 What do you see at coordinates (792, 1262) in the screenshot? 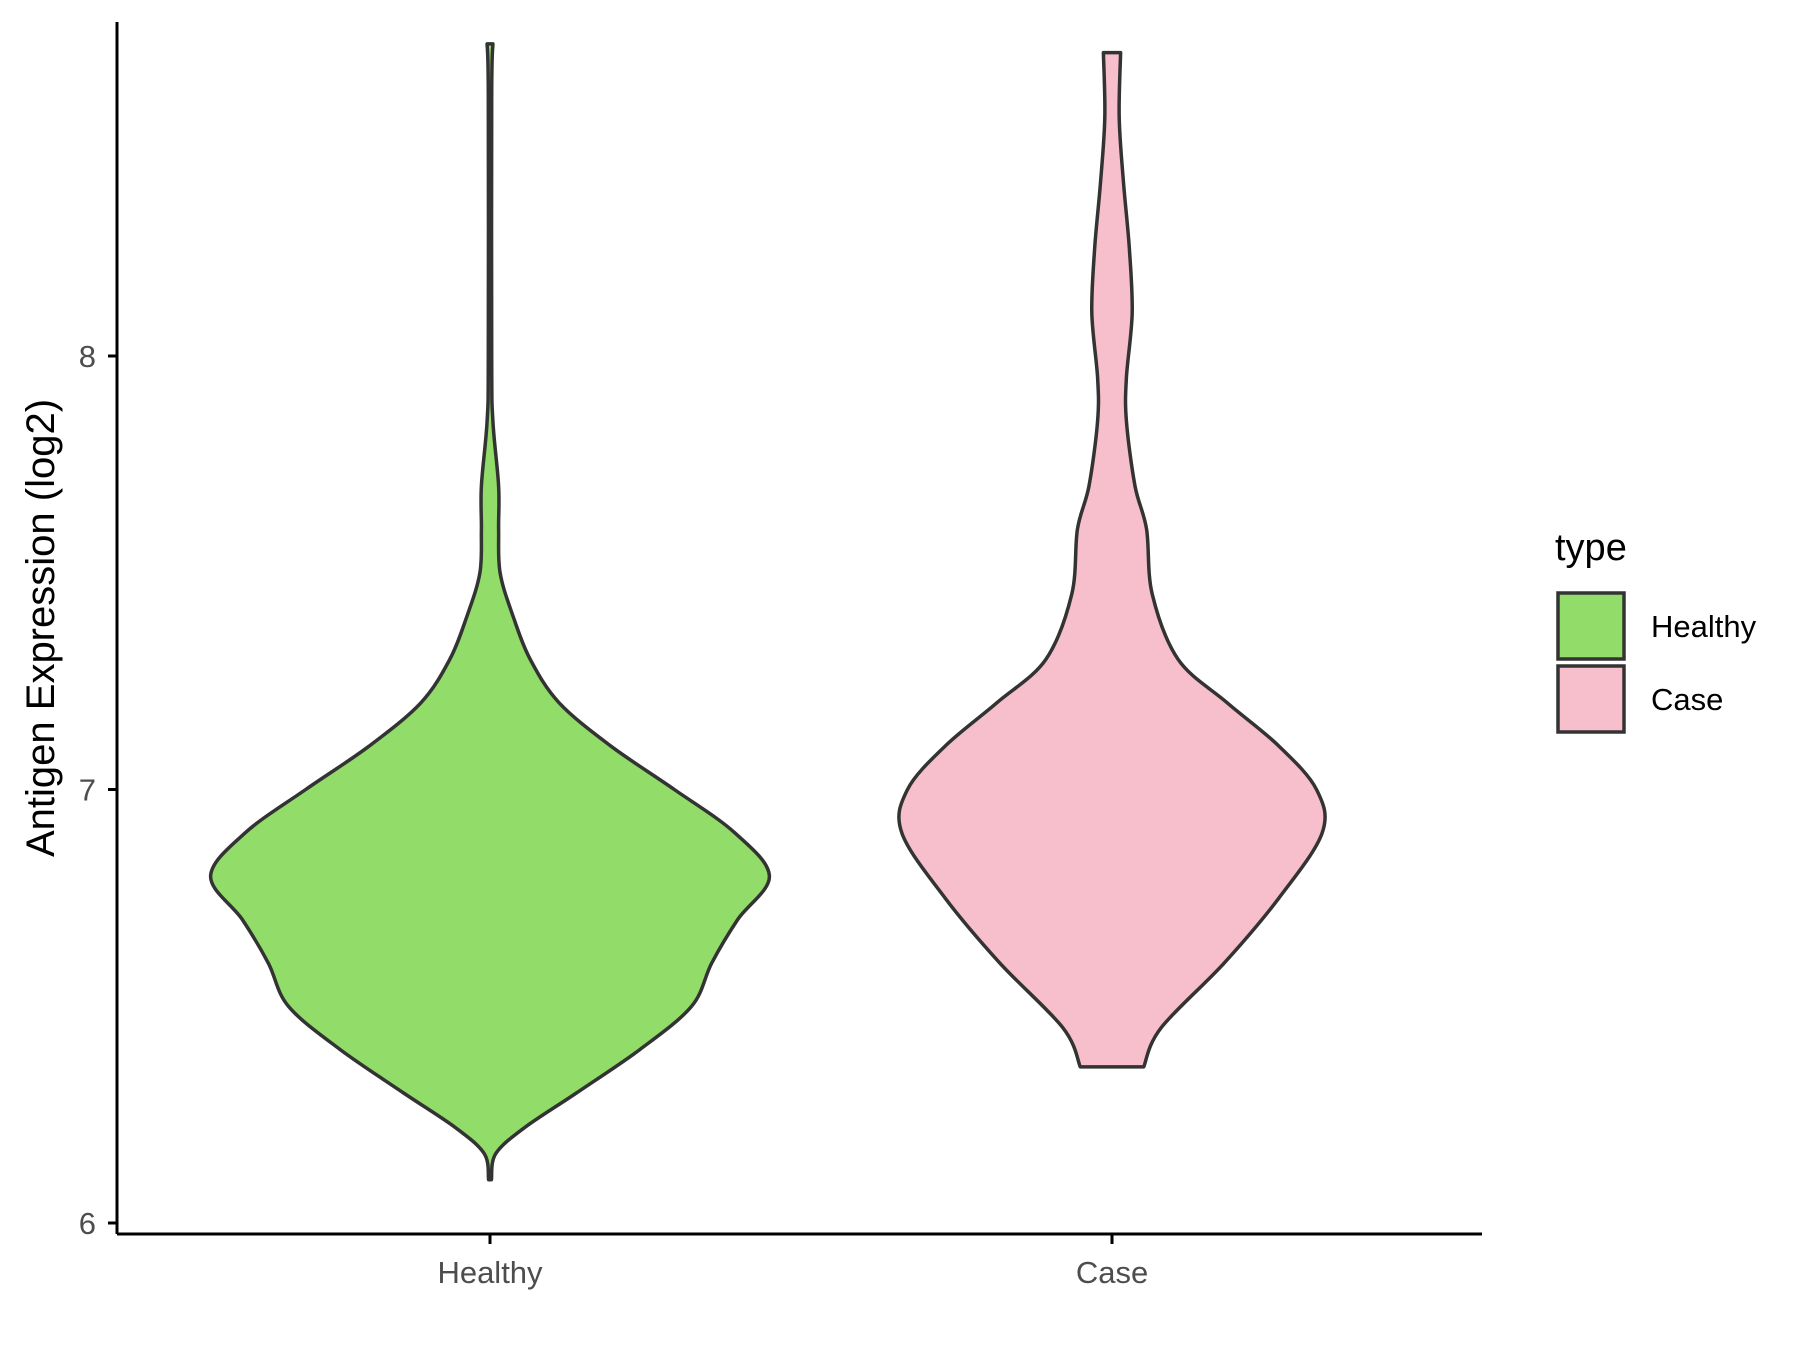
I see `x-ticks: Healthy Case` at bounding box center [792, 1262].